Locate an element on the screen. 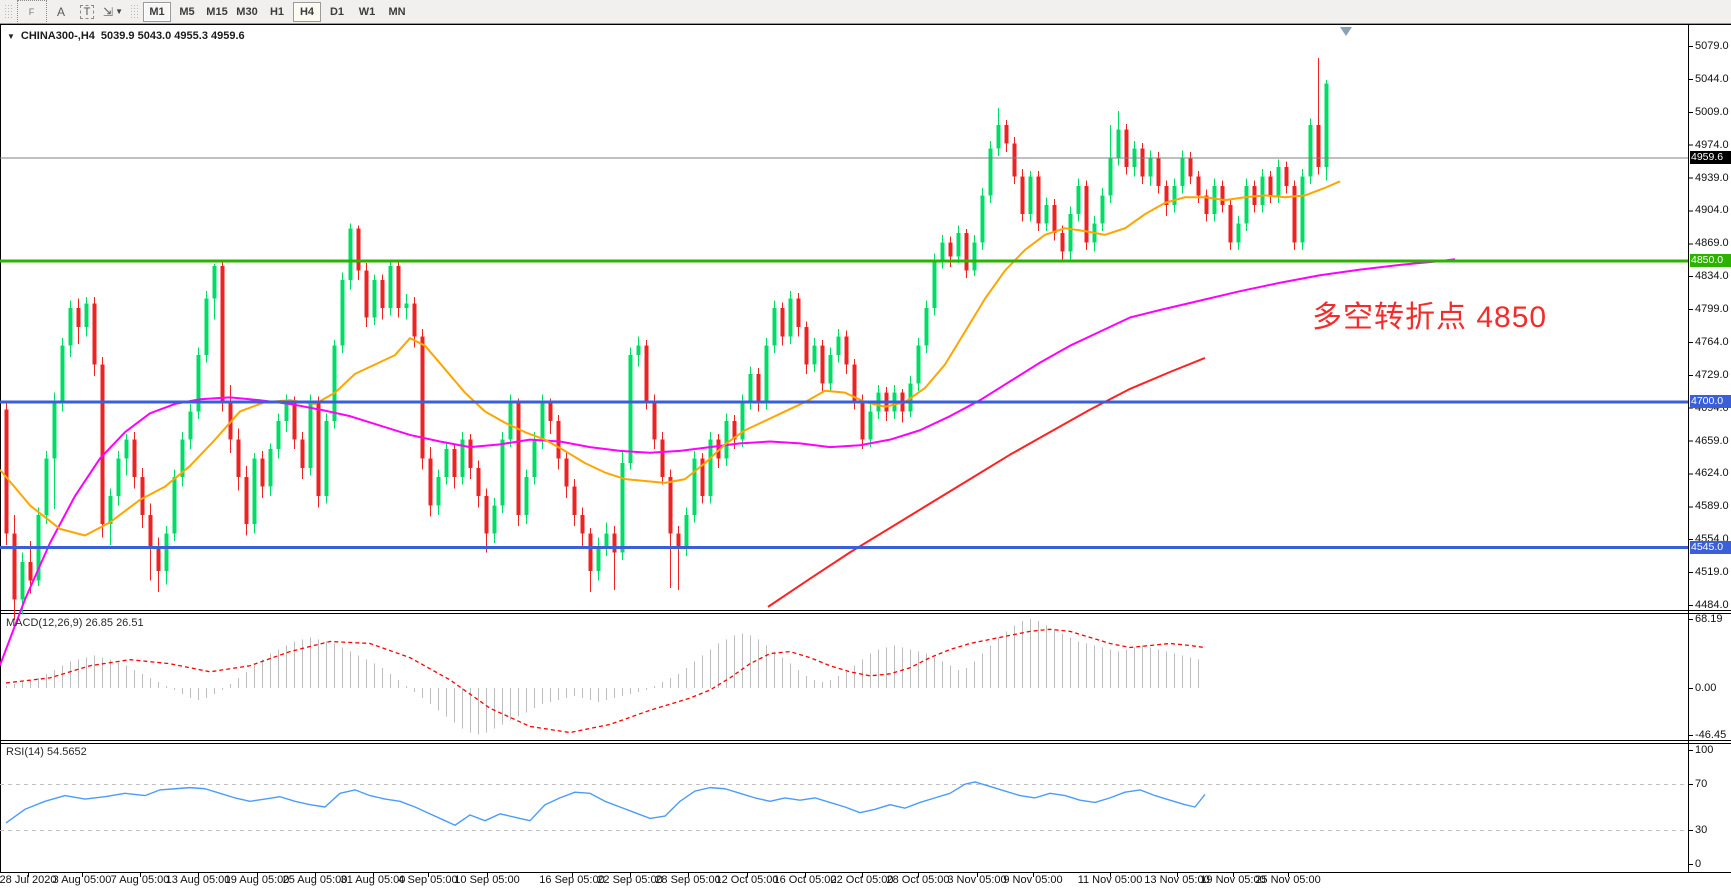 This screenshot has width=1731, height=894. price-tick-label: 4904.0 is located at coordinates (1712, 210).